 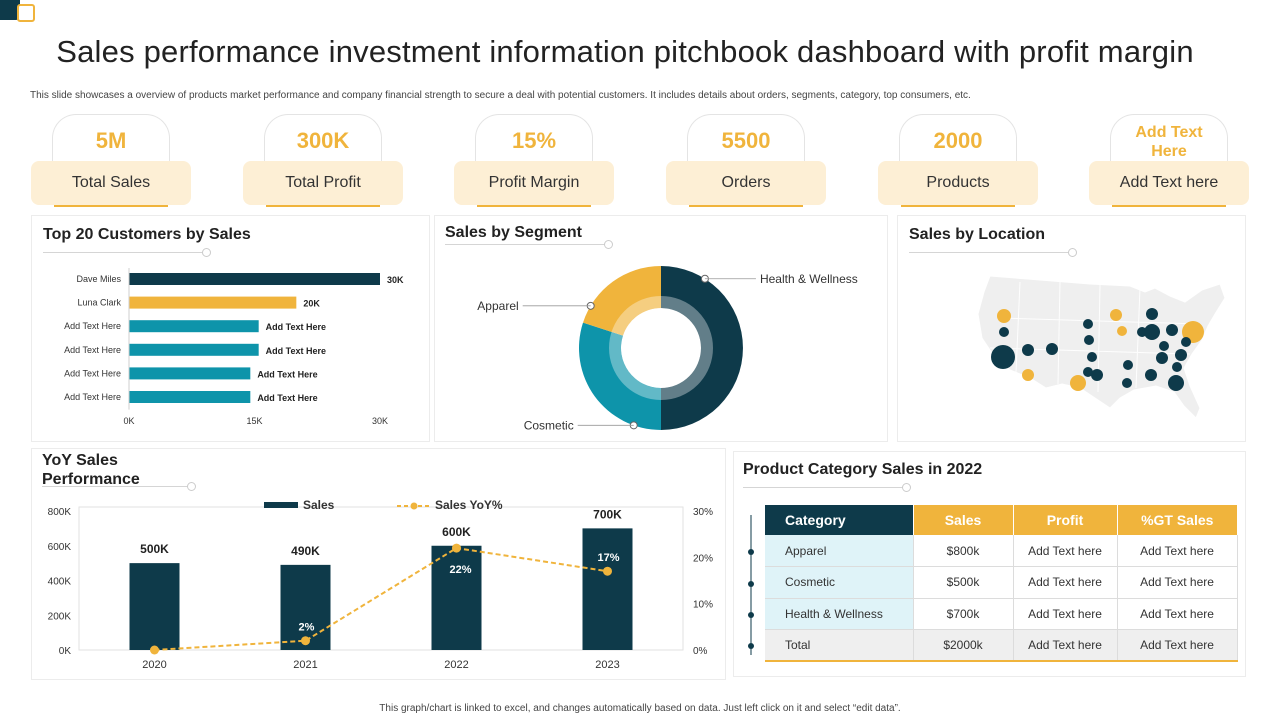 What do you see at coordinates (839, 551) in the screenshot?
I see `cell-category: Apparel` at bounding box center [839, 551].